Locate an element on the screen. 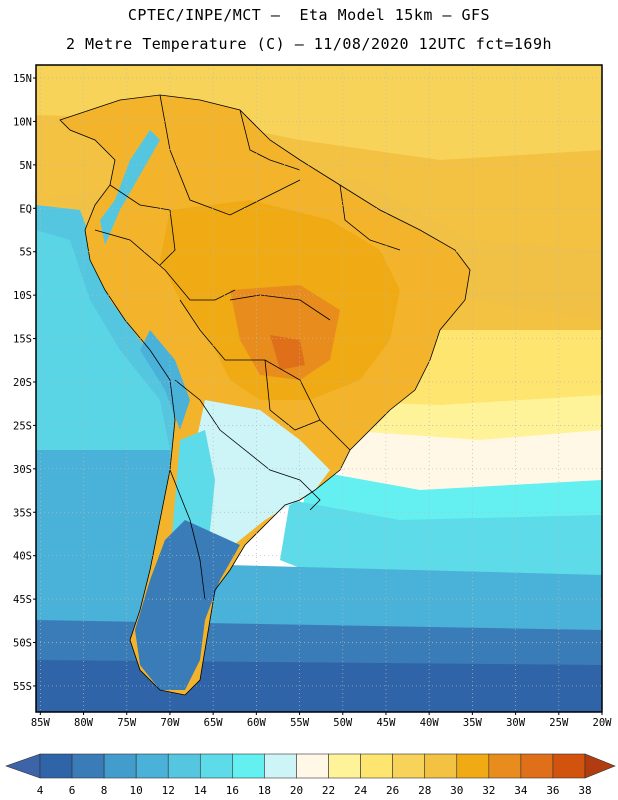 This screenshot has width=618, height=800. lat-label: 45S is located at coordinates (22, 600).